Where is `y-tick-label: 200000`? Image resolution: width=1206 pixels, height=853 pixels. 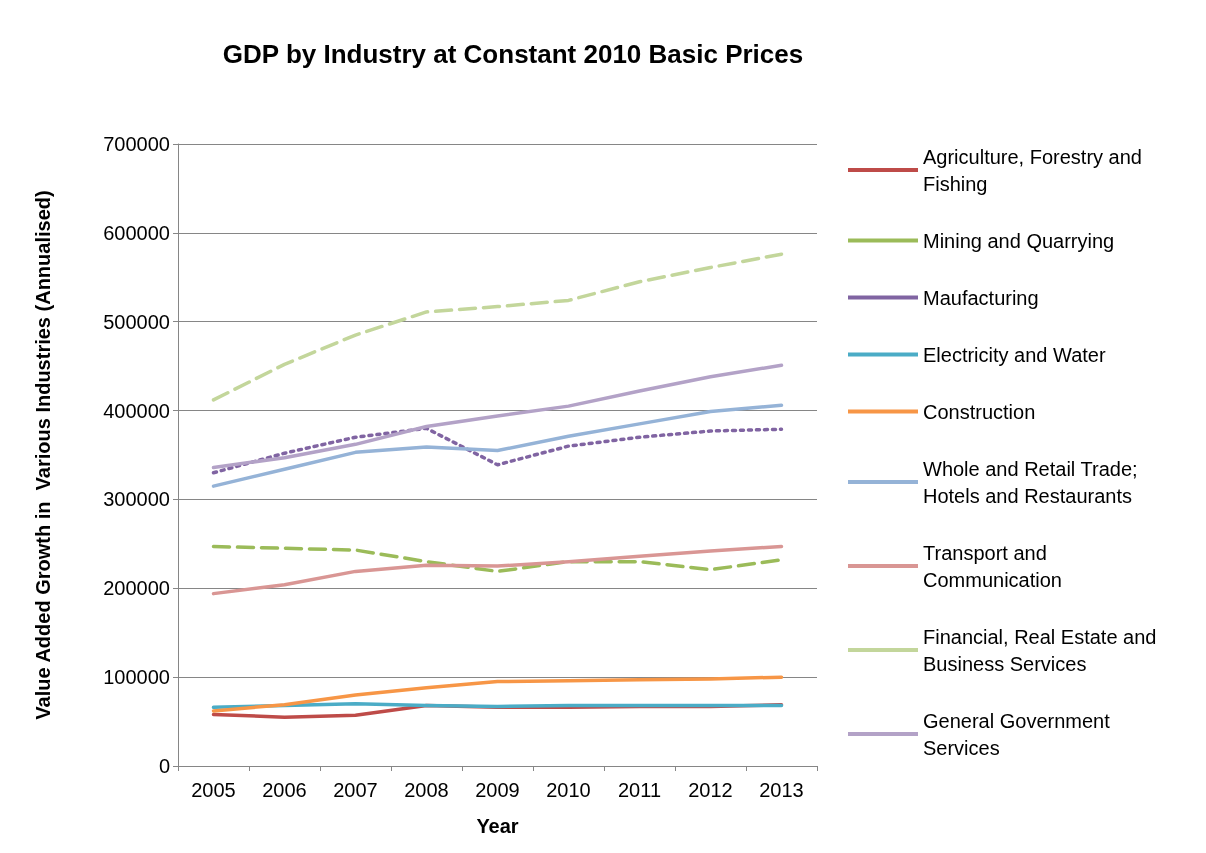 y-tick-label: 200000 is located at coordinates (136, 588).